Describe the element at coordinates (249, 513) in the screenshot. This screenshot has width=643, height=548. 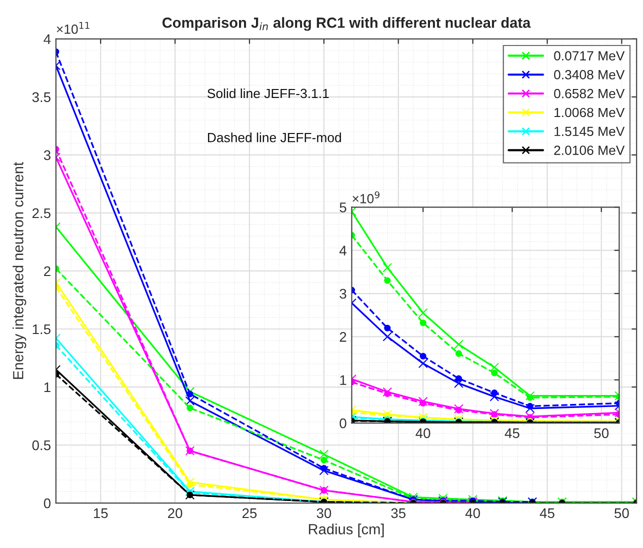
I see `x-tick-label: 25` at that location.